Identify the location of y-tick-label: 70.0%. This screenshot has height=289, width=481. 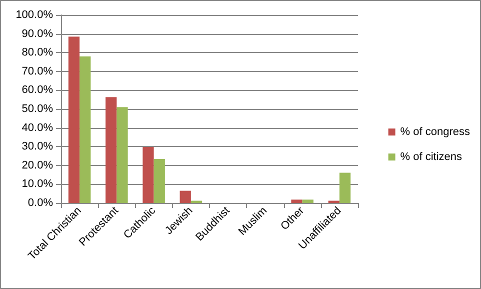
(38, 71).